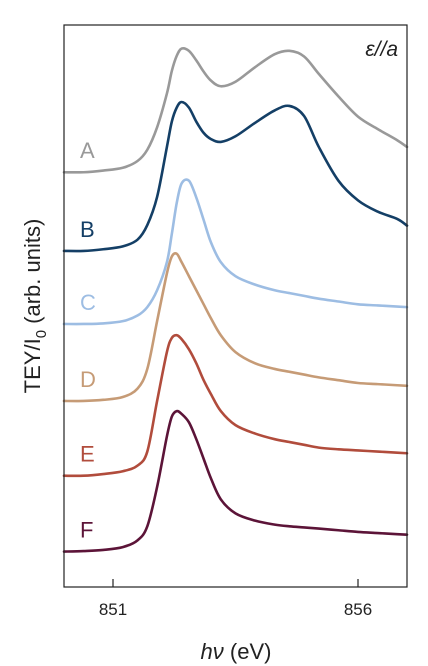 This screenshot has width=428, height=666. What do you see at coordinates (113, 609) in the screenshot?
I see `x-tick-label-851: 851` at bounding box center [113, 609].